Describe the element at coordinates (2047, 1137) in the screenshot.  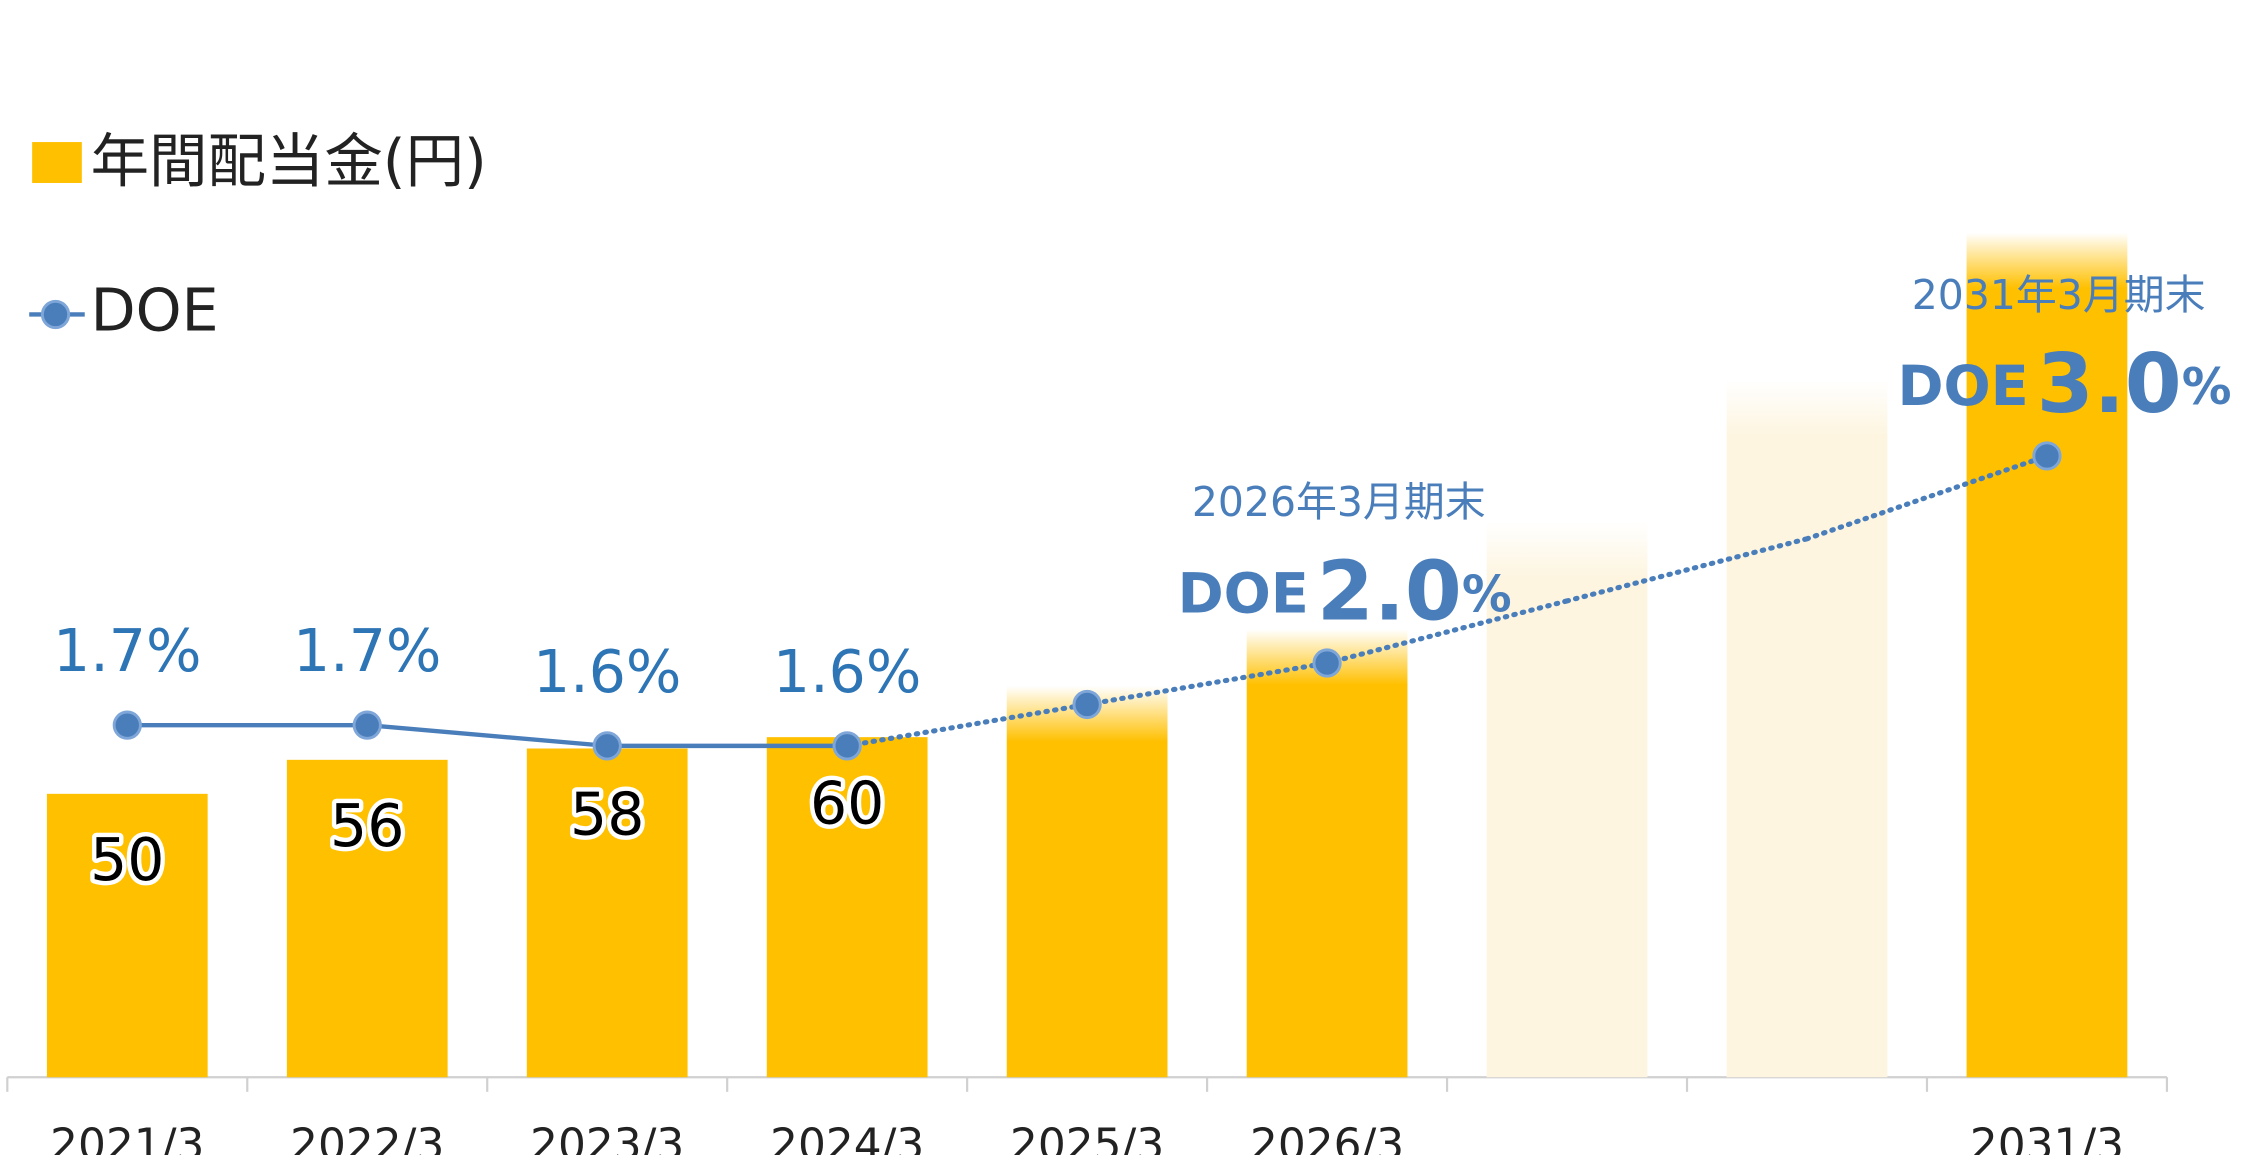
I see `x-tick-label: 2031/3` at that location.